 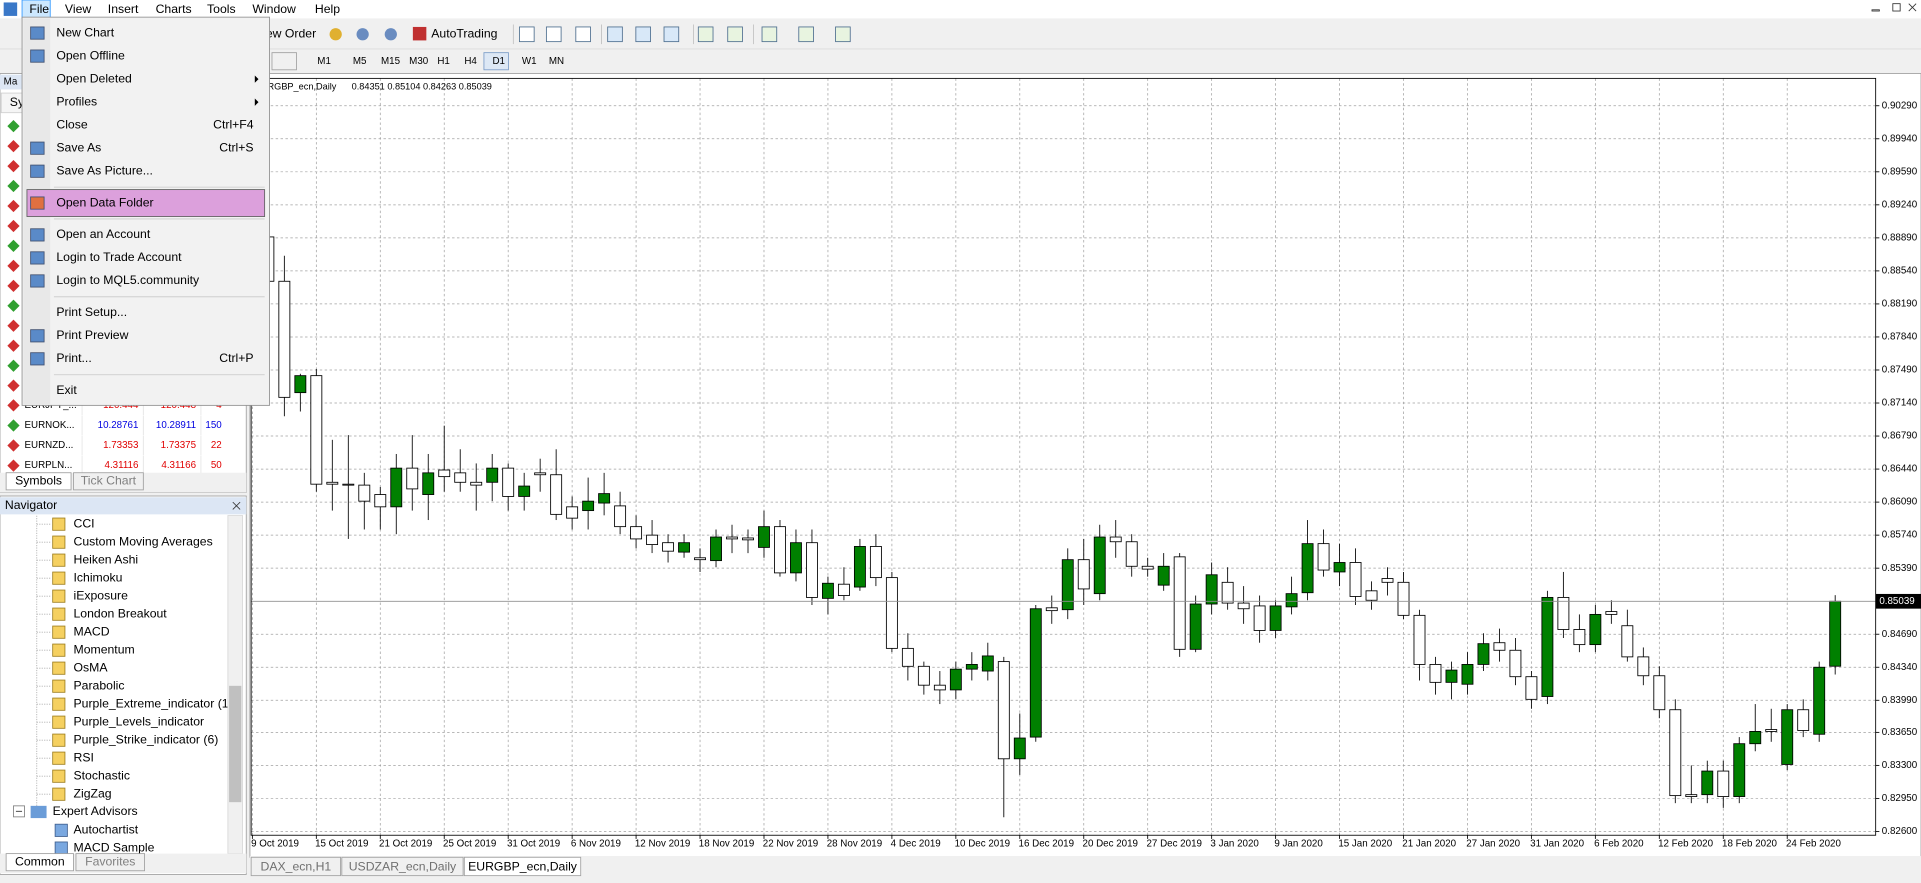 I want to click on timeframe-button: M1, so click(x=324, y=61).